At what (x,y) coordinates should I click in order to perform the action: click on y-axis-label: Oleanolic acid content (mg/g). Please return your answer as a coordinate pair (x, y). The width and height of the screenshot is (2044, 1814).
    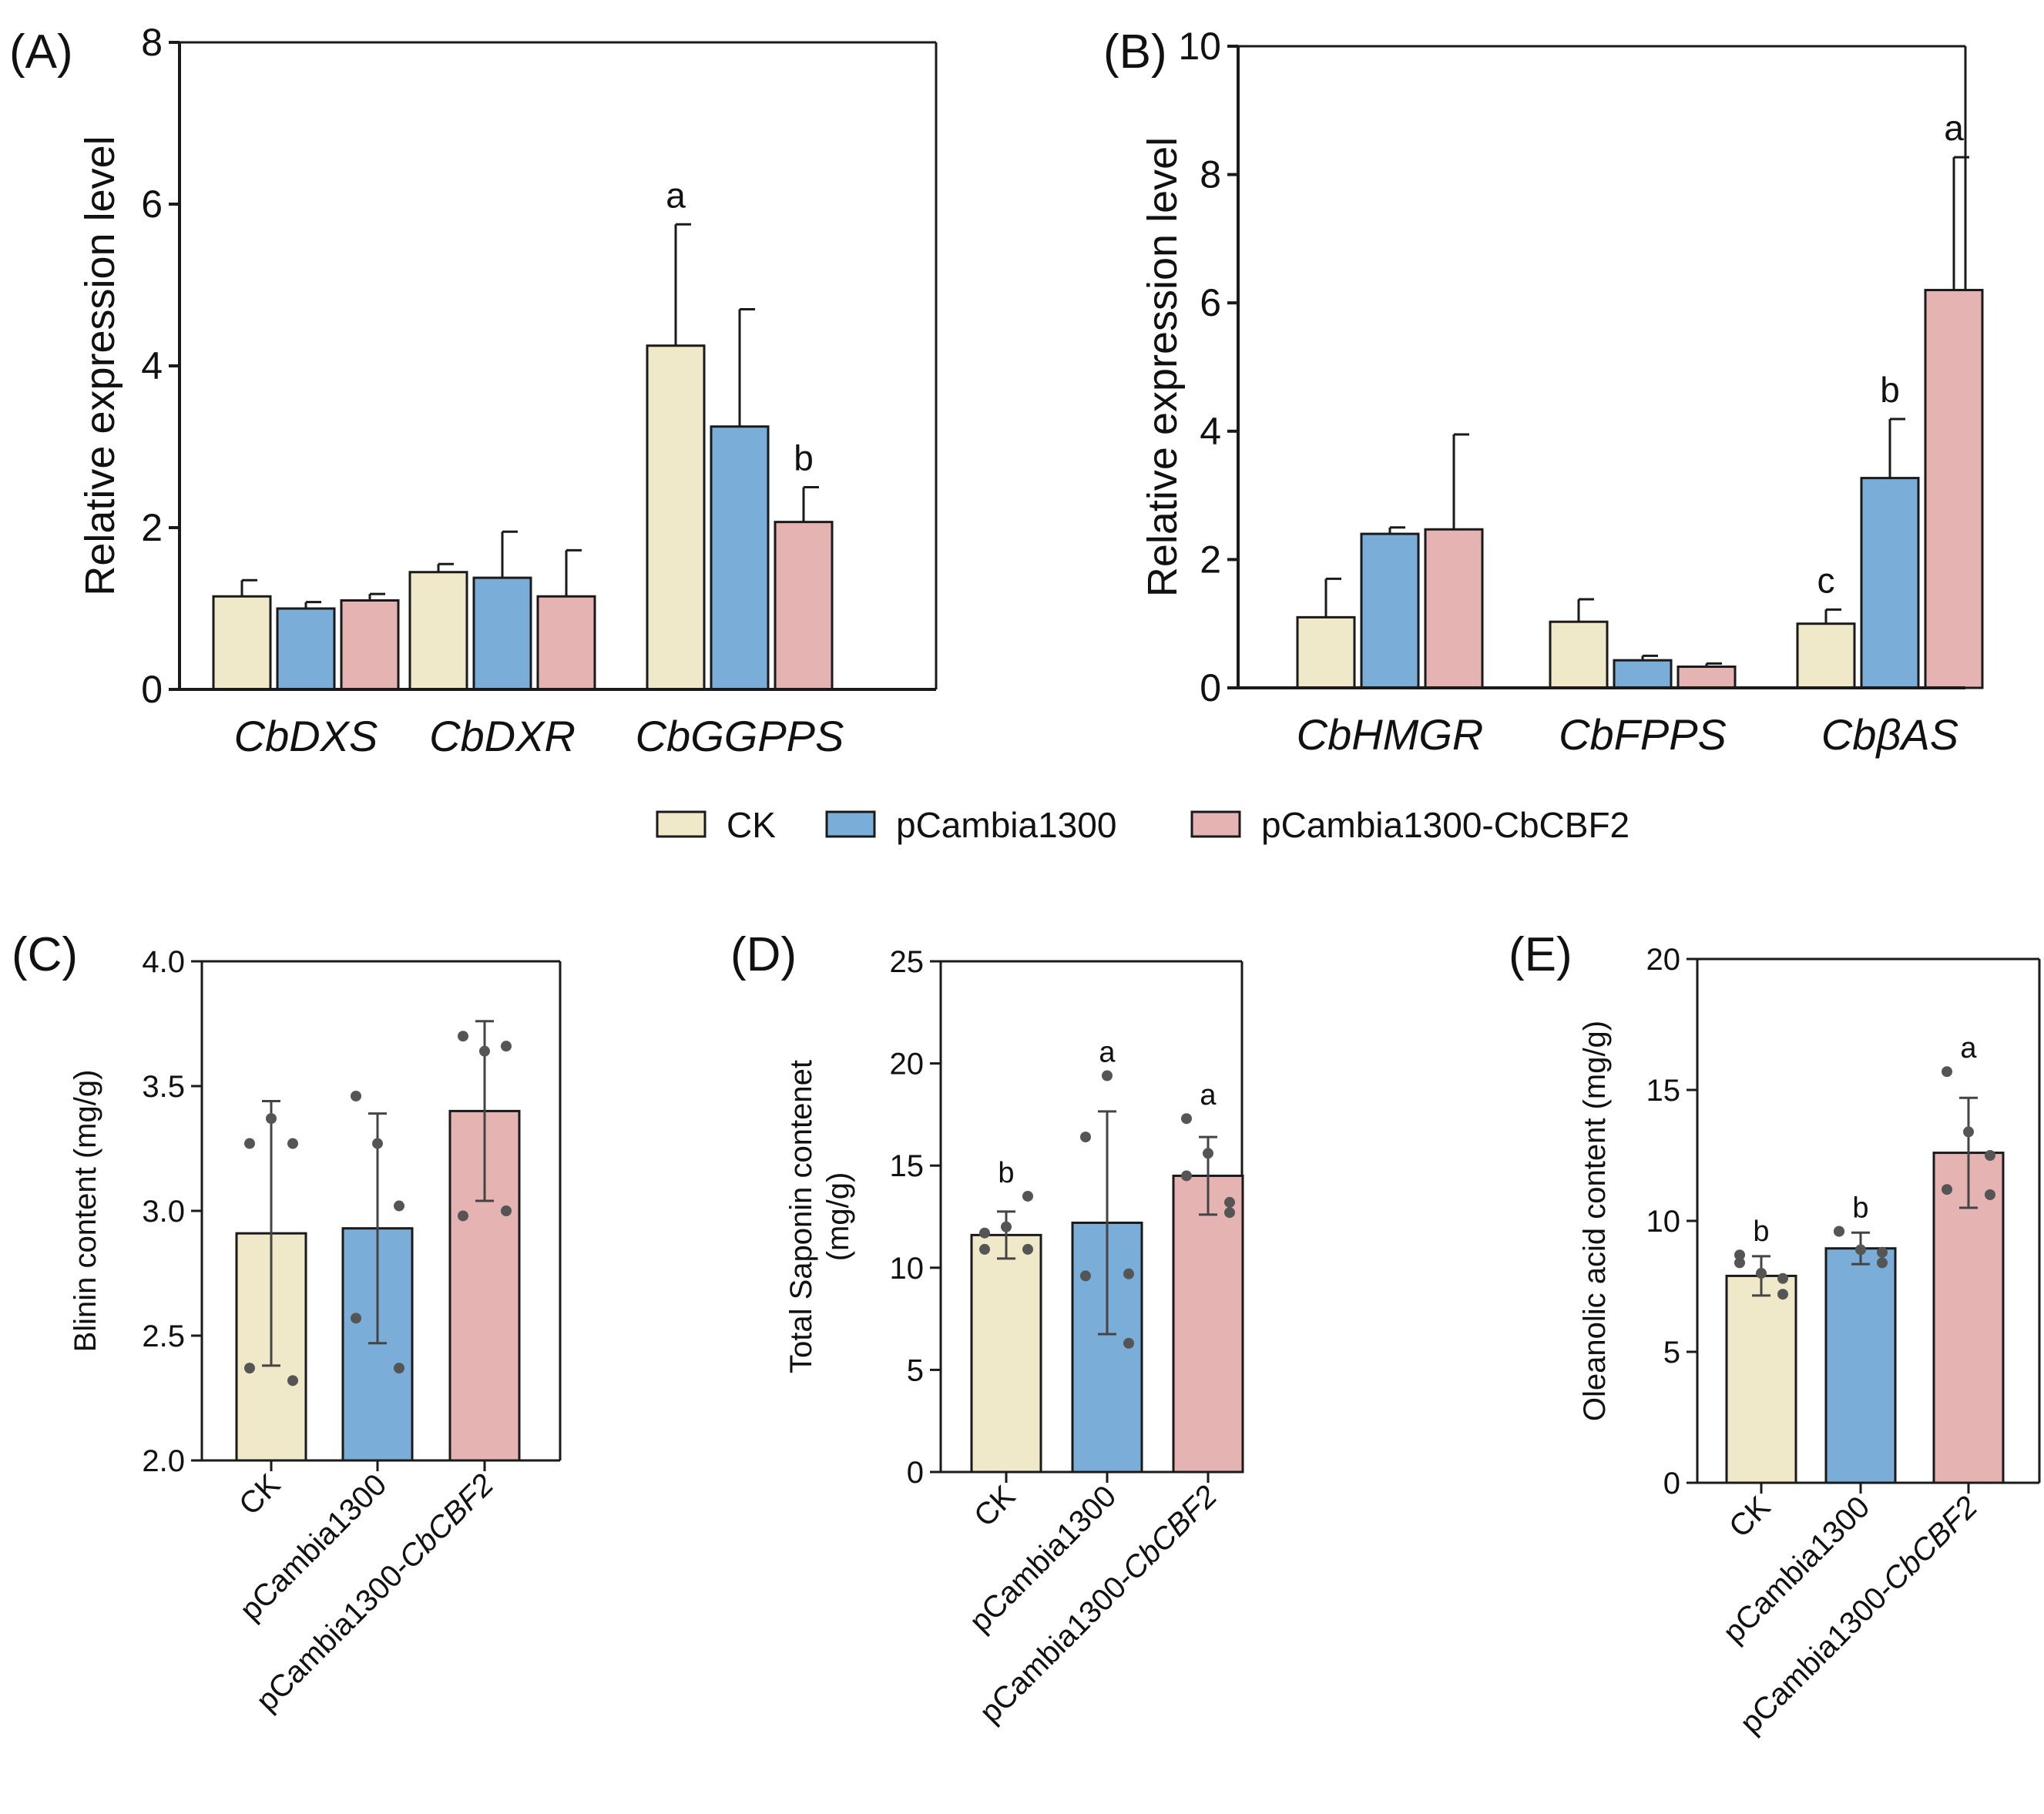
    Looking at the image, I should click on (1595, 1221).